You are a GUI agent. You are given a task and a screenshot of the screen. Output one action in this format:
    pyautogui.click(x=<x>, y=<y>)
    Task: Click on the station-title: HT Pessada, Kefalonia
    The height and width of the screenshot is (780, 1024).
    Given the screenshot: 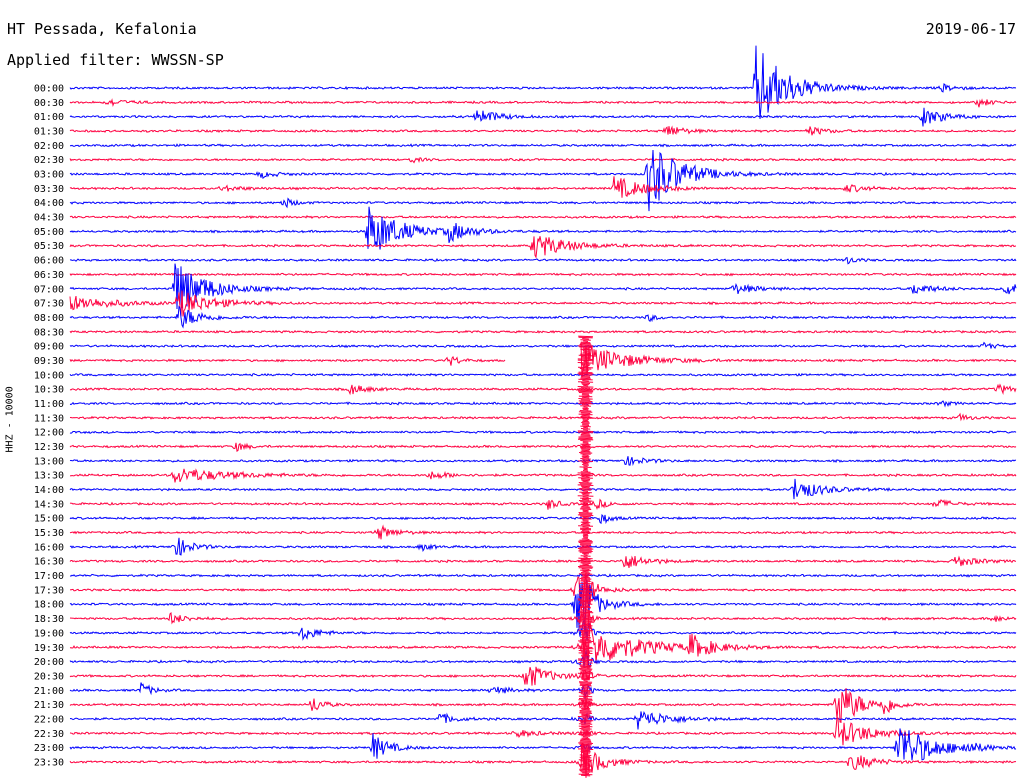 What is the action you would take?
    pyautogui.click(x=102, y=29)
    